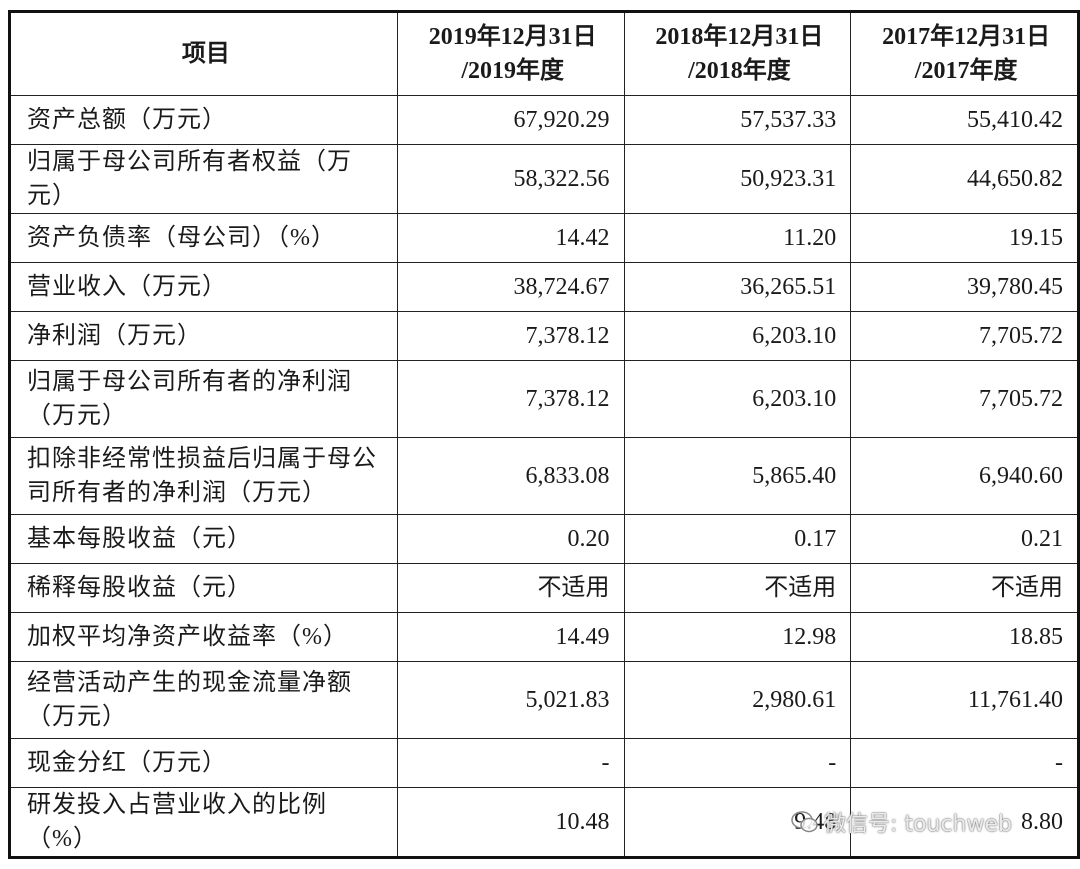 This screenshot has width=1080, height=869. What do you see at coordinates (737, 238) in the screenshot?
I see `cell-2018: 11.20` at bounding box center [737, 238].